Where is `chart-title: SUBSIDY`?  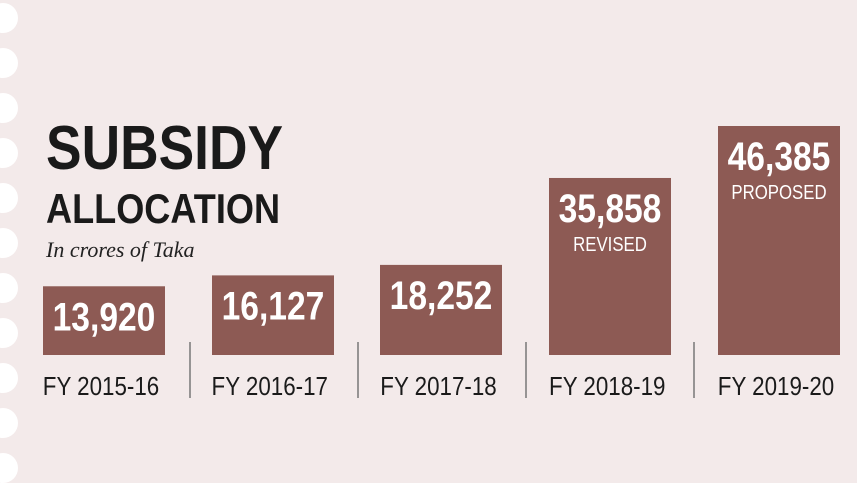 chart-title: SUBSIDY is located at coordinates (165, 148).